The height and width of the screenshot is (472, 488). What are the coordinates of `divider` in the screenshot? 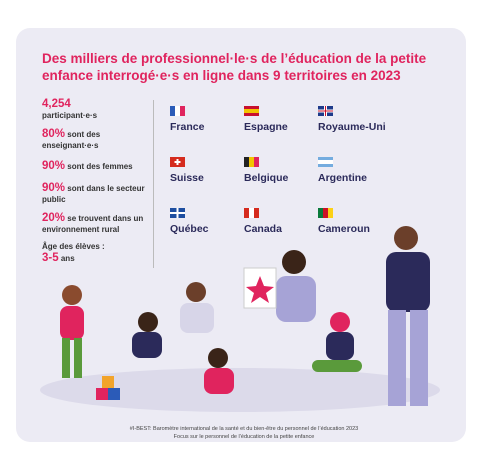 It's located at (153, 184).